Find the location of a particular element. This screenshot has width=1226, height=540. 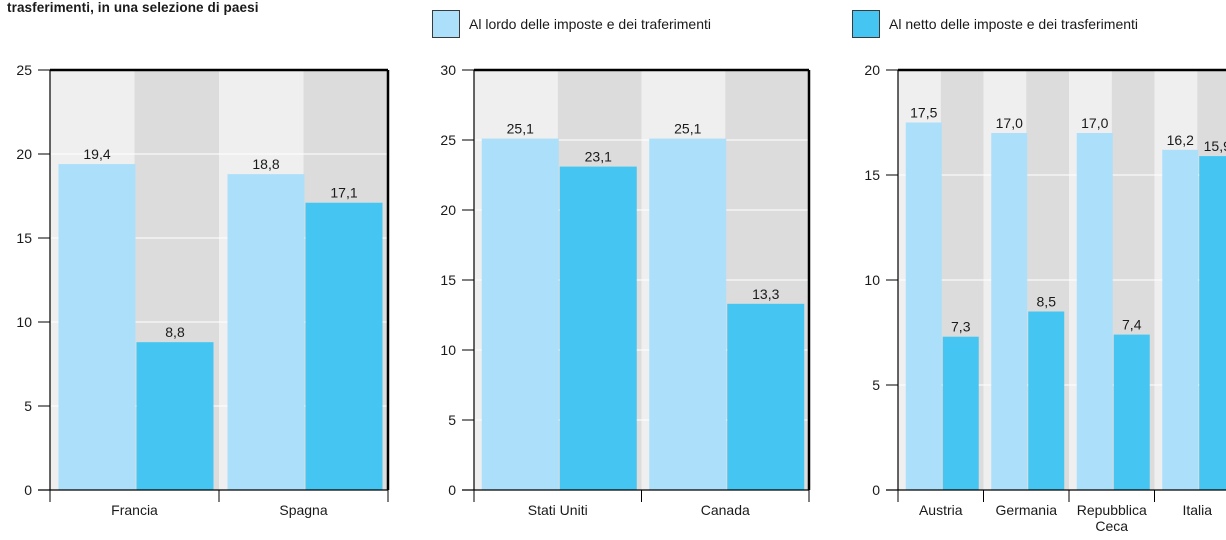

data-label-net: 8,8 is located at coordinates (175, 332).